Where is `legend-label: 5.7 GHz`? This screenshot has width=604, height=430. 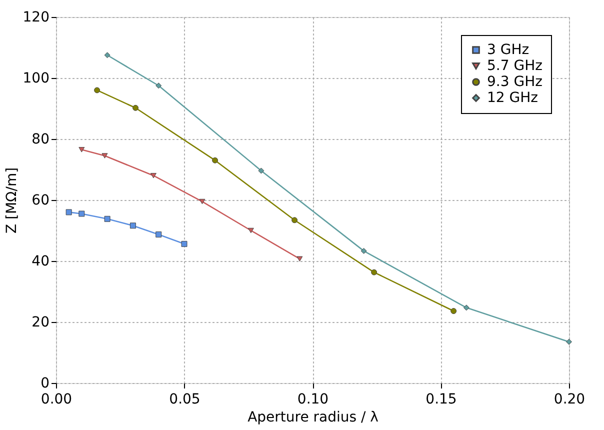 legend-label: 5.7 GHz is located at coordinates (514, 66).